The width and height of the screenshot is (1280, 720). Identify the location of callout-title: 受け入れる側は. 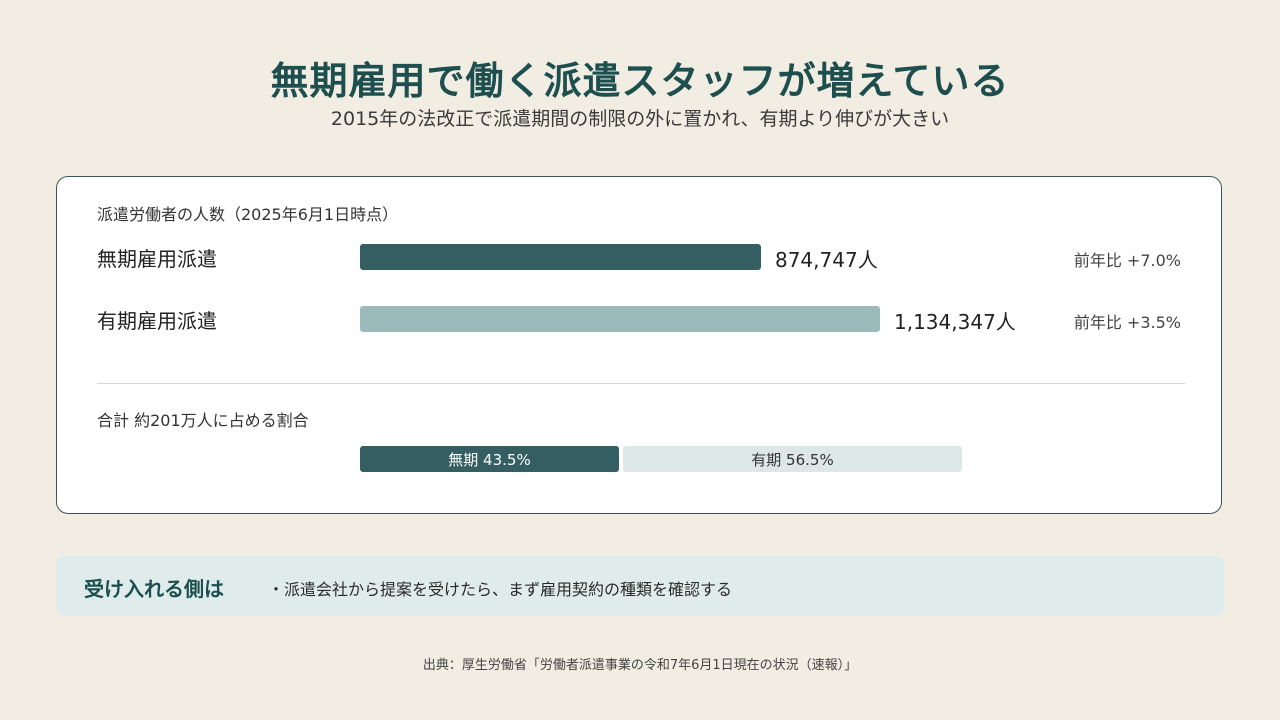
(154, 589).